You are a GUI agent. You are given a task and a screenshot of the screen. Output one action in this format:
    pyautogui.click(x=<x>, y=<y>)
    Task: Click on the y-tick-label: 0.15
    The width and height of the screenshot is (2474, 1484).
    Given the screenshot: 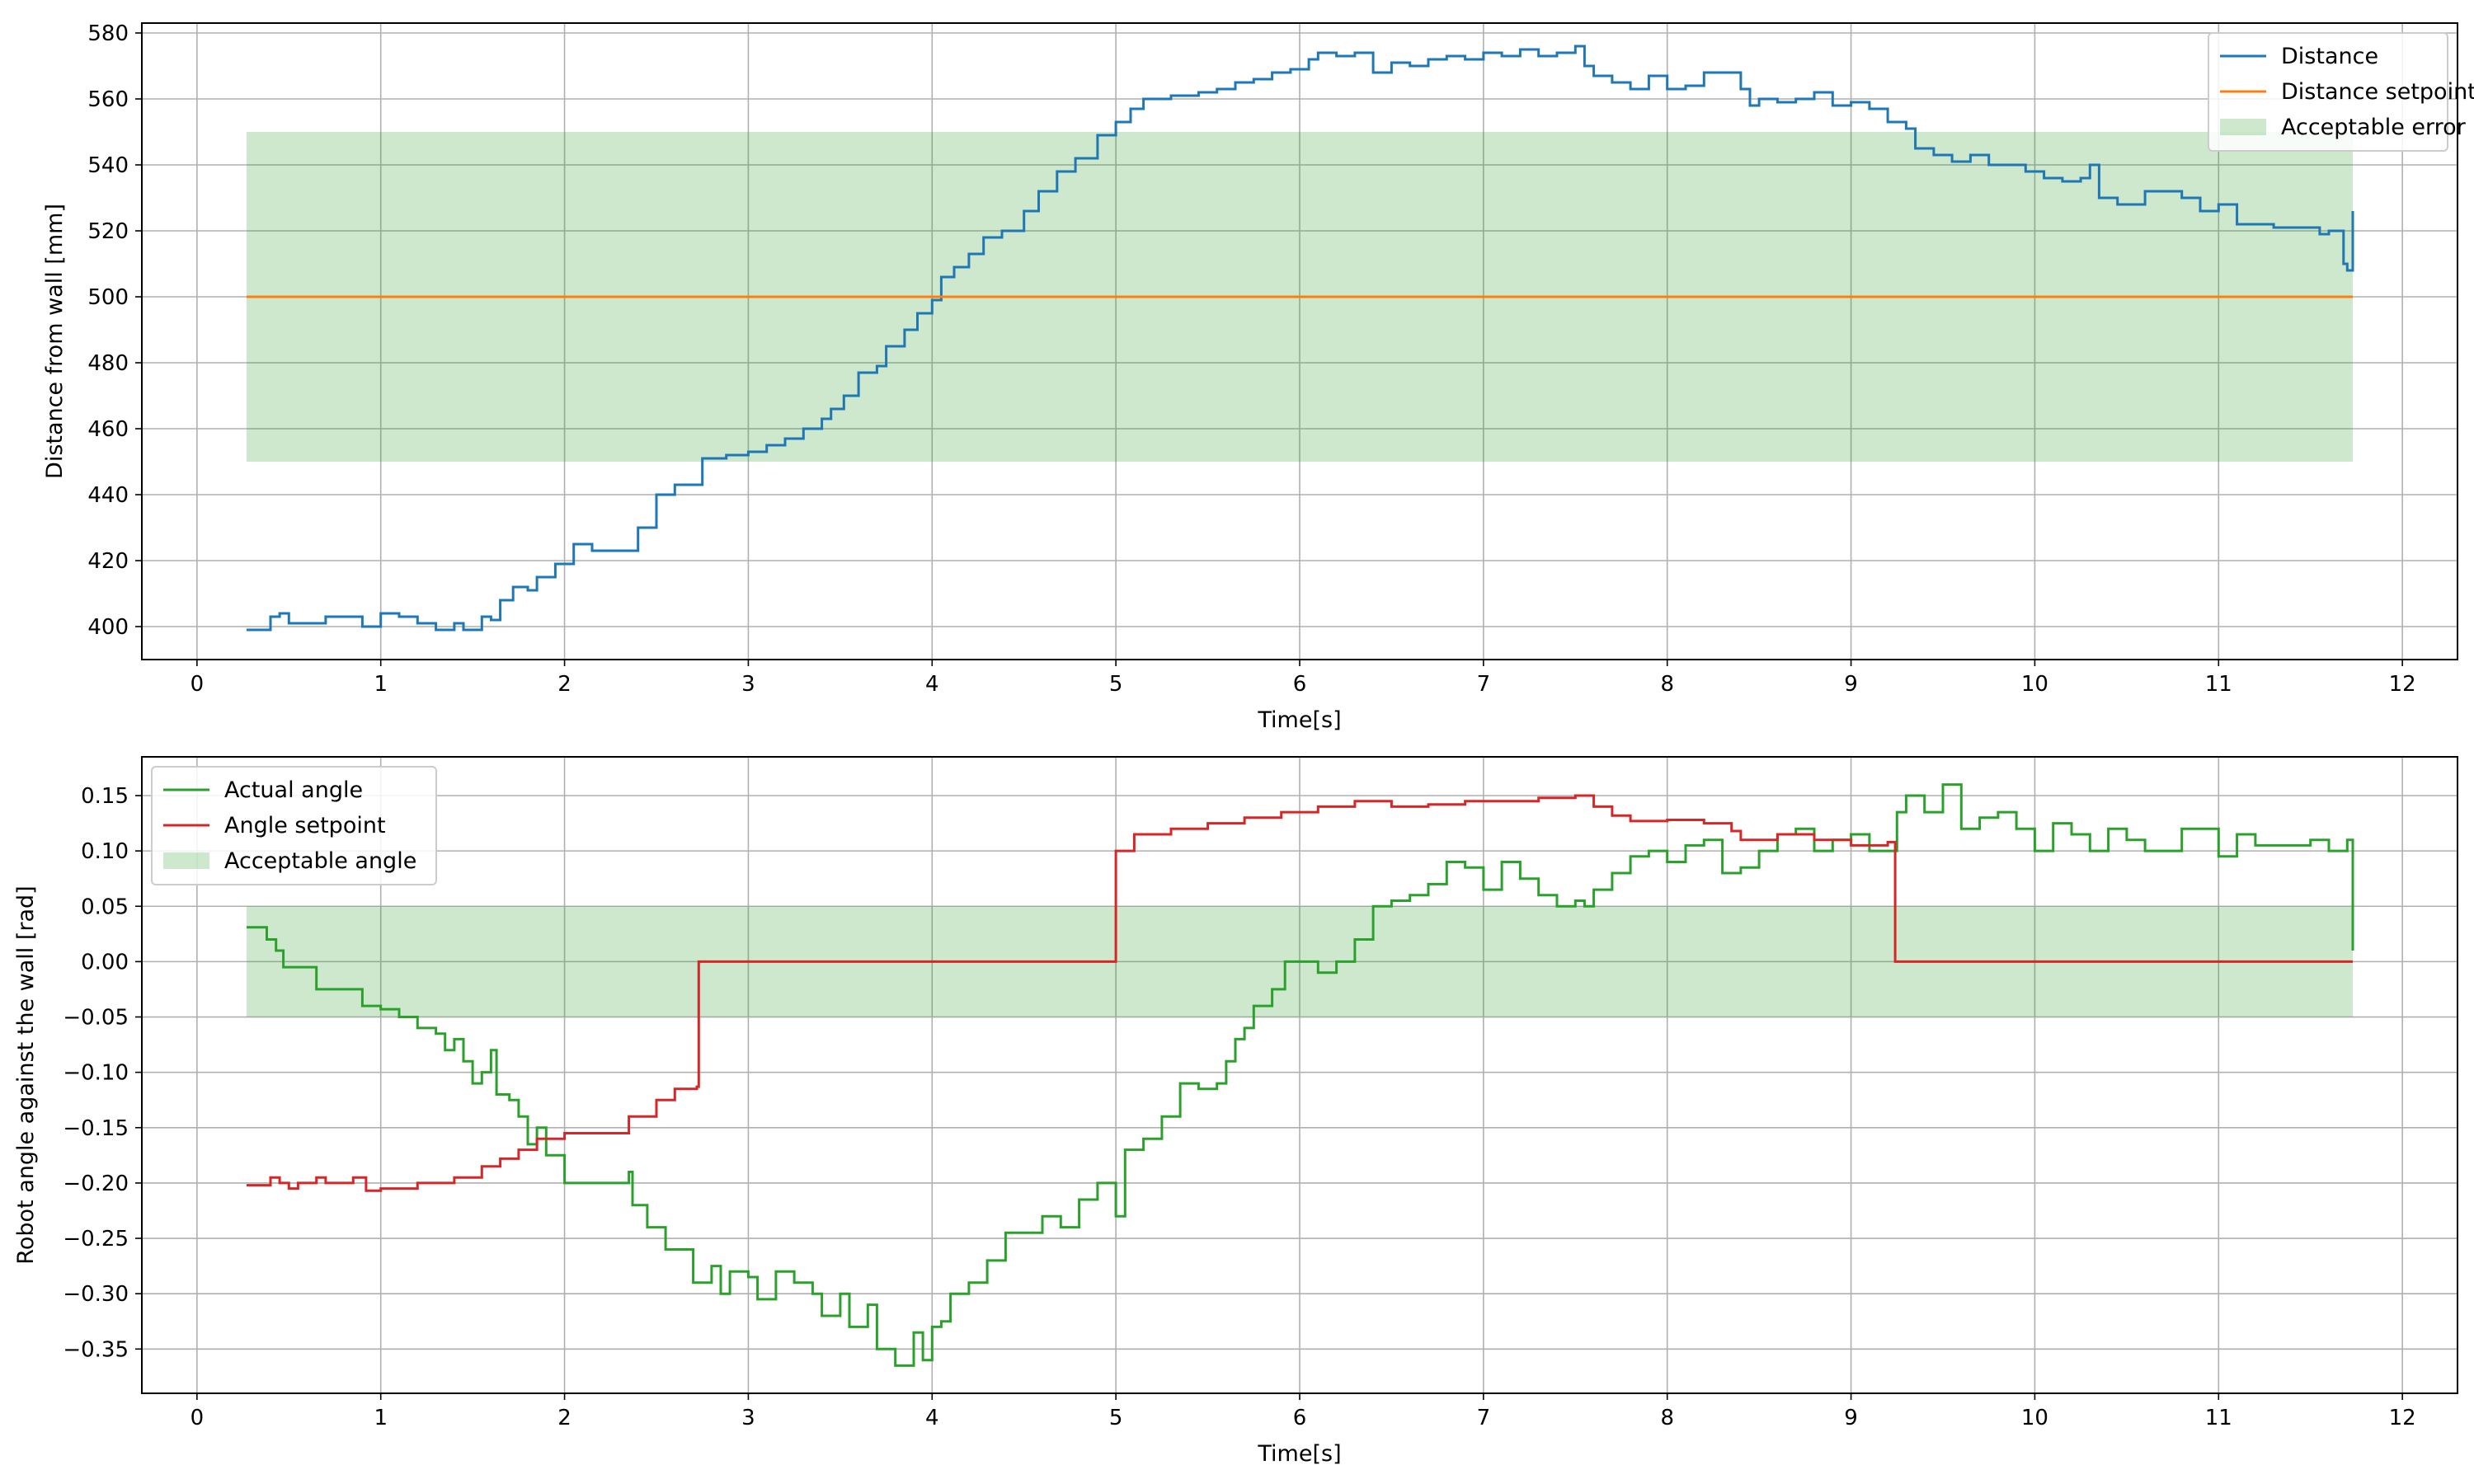 What is the action you would take?
    pyautogui.click(x=105, y=796)
    